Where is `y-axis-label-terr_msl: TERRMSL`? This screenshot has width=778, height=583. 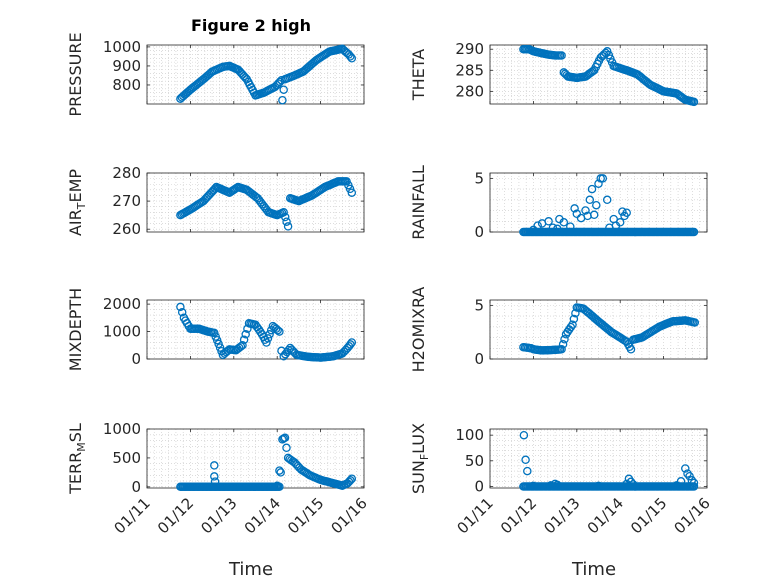 y-axis-label-terr_msl: TERRMSL is located at coordinates (77, 459).